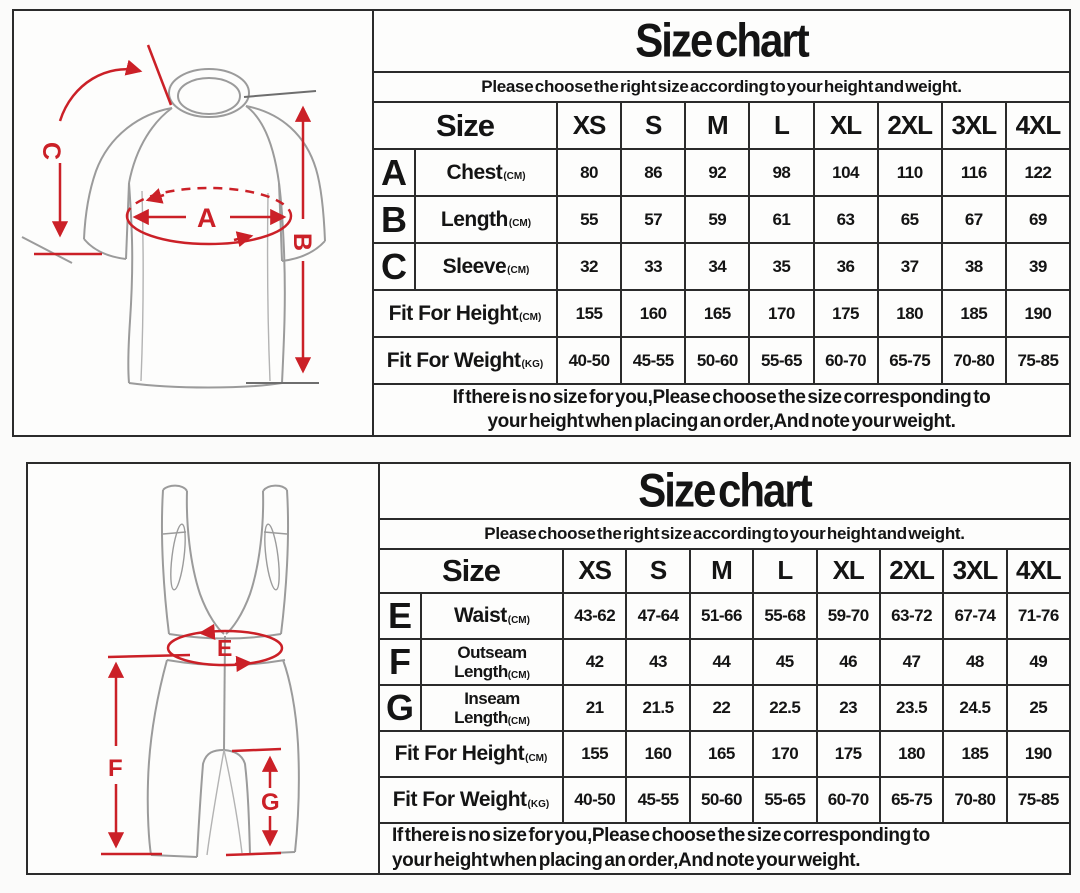  What do you see at coordinates (593, 800) in the screenshot?
I see `size-value: 40-50` at bounding box center [593, 800].